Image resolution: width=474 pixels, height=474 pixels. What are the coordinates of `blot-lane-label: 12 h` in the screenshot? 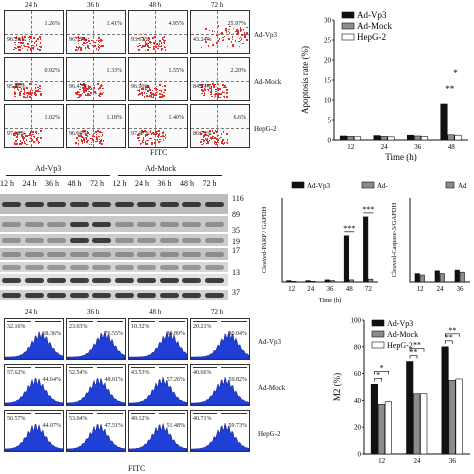 It's located at (119, 183).